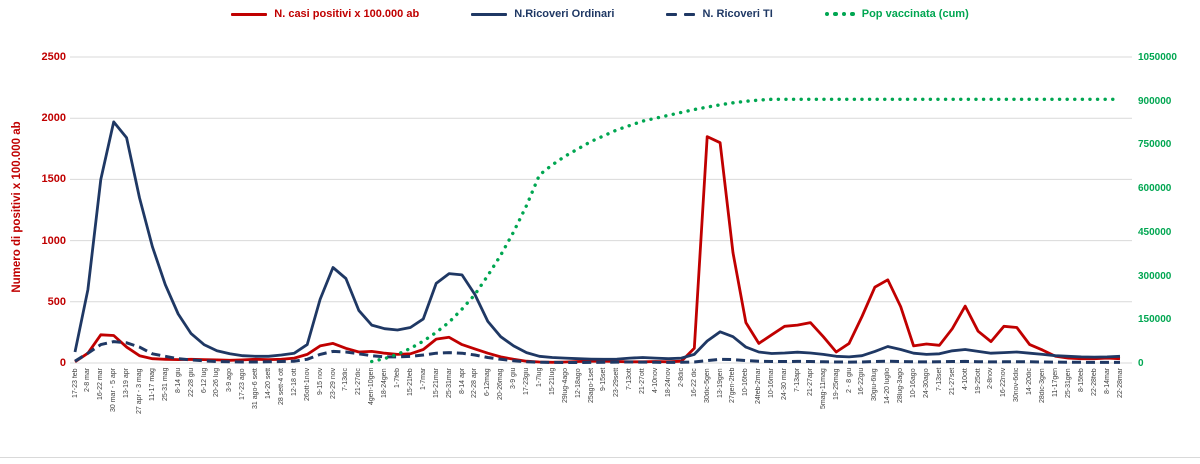 The image size is (1200, 464). What do you see at coordinates (423, 379) in the screenshot?
I see `x-axis-label: 1-7mar` at bounding box center [423, 379].